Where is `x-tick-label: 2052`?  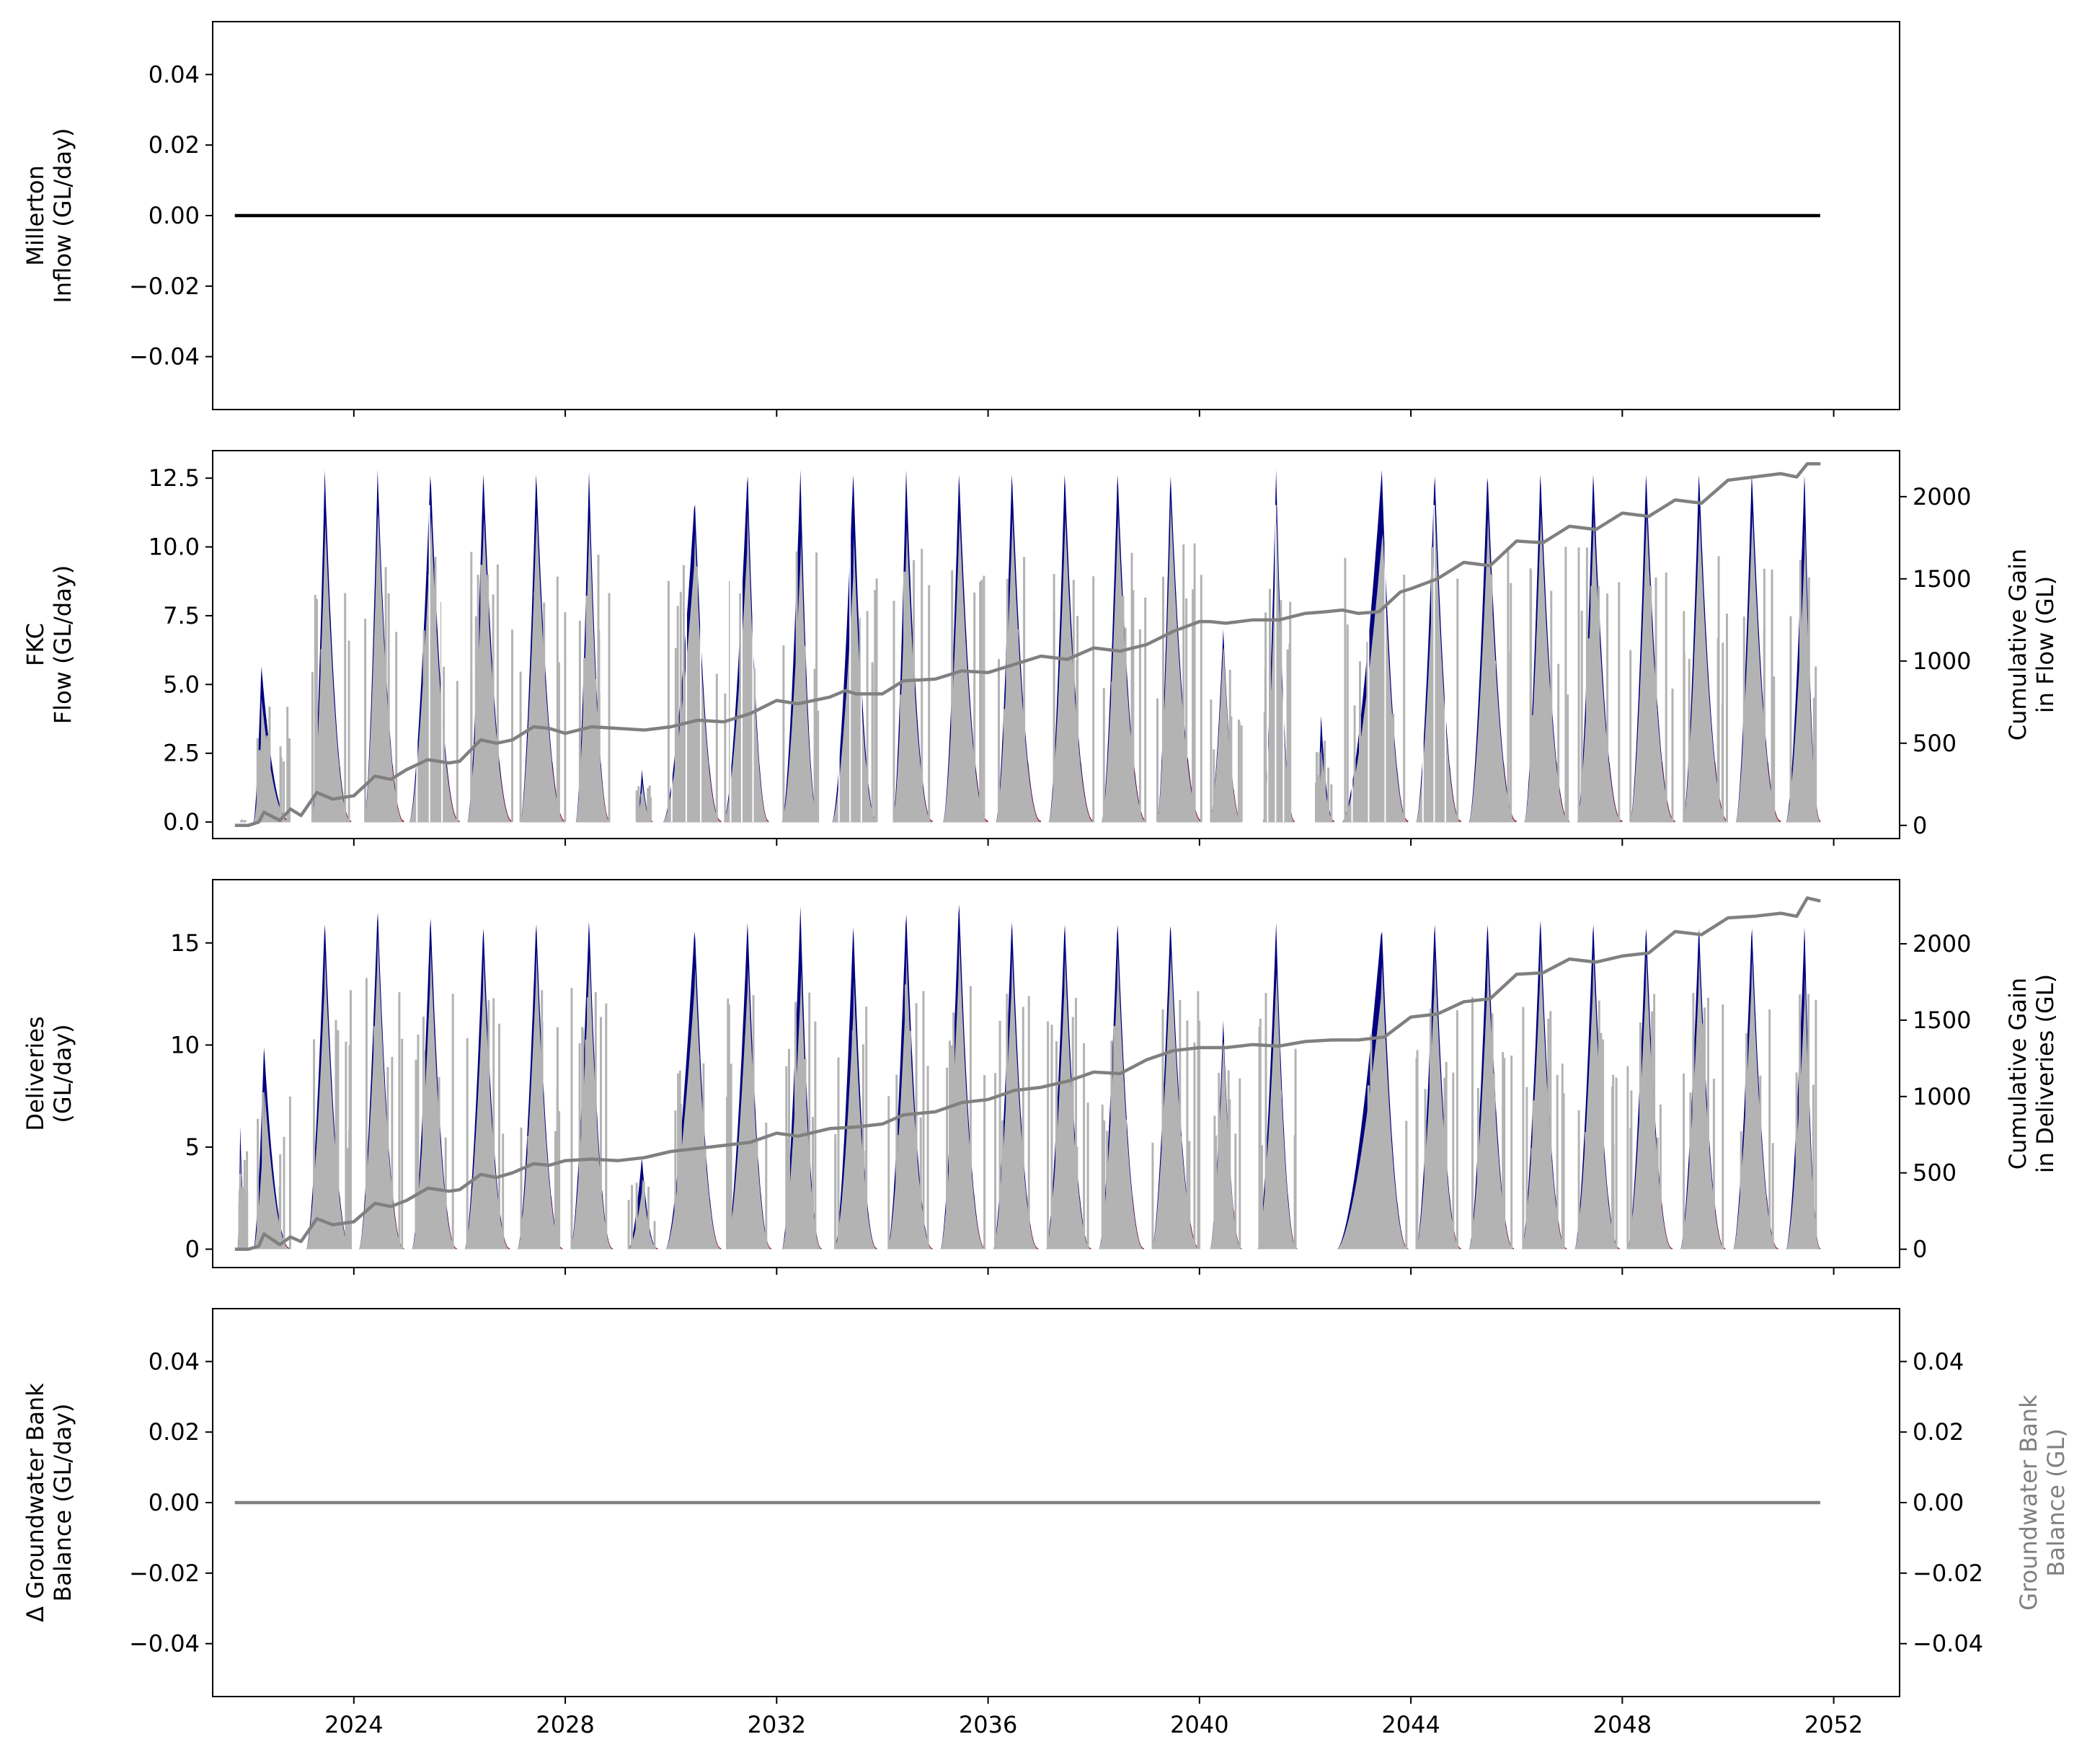
x-tick-label: 2052 is located at coordinates (1833, 1724).